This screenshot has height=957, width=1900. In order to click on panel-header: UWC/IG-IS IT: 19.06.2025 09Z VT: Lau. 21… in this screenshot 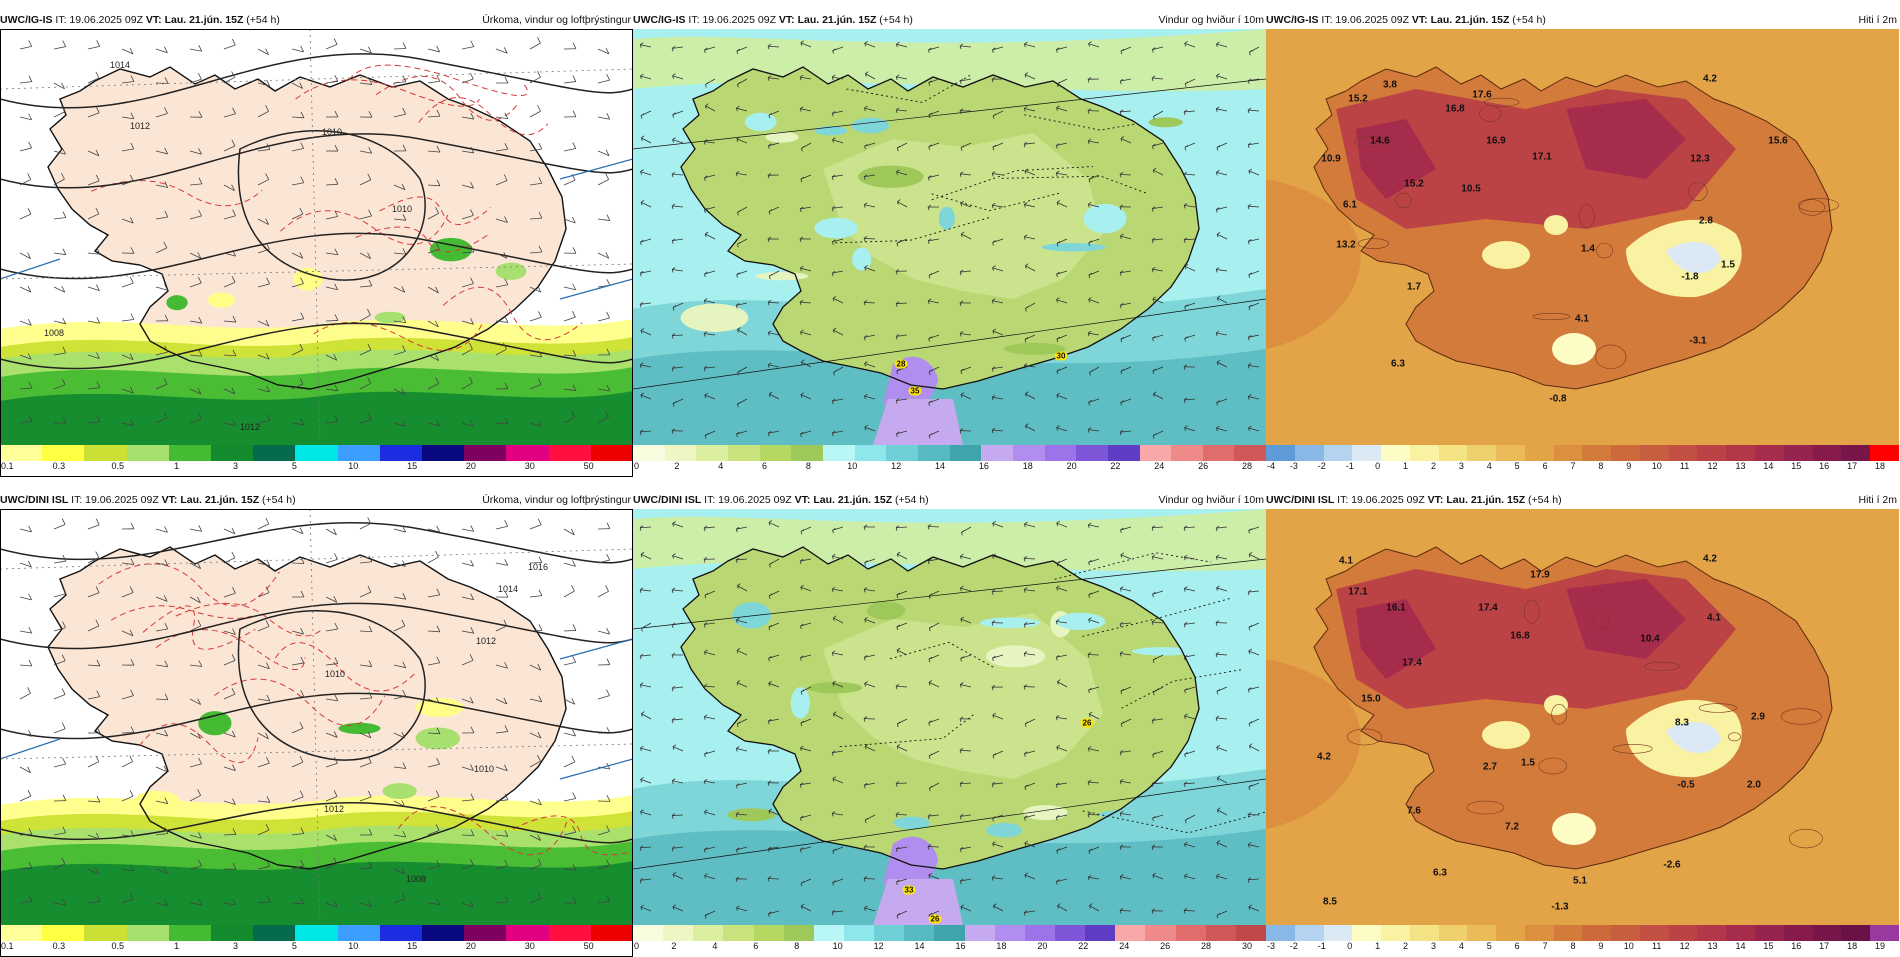, I will do `click(1582, 20)`.